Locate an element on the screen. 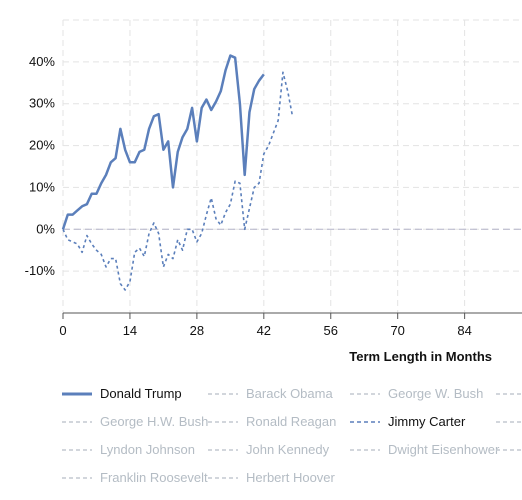 The height and width of the screenshot is (500, 522). legend-item-george-w-bush: George W. Bush is located at coordinates (416, 393).